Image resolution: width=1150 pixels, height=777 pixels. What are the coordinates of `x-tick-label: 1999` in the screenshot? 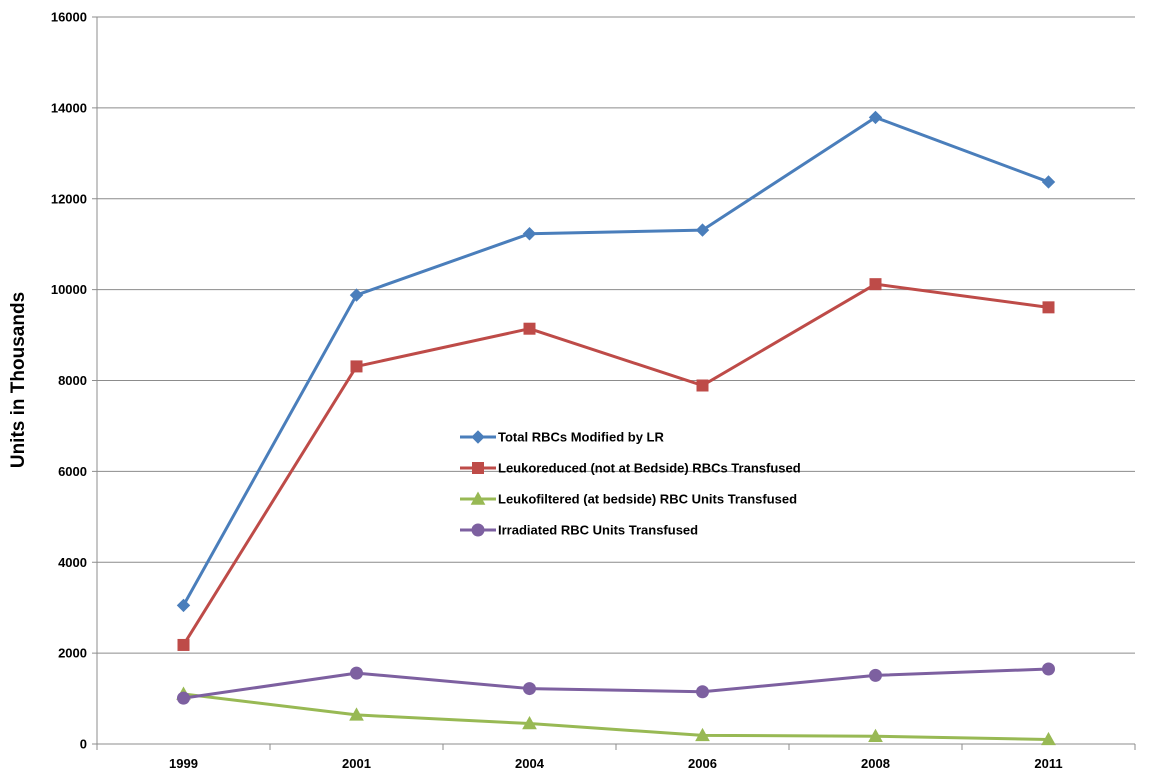 It's located at (183, 763).